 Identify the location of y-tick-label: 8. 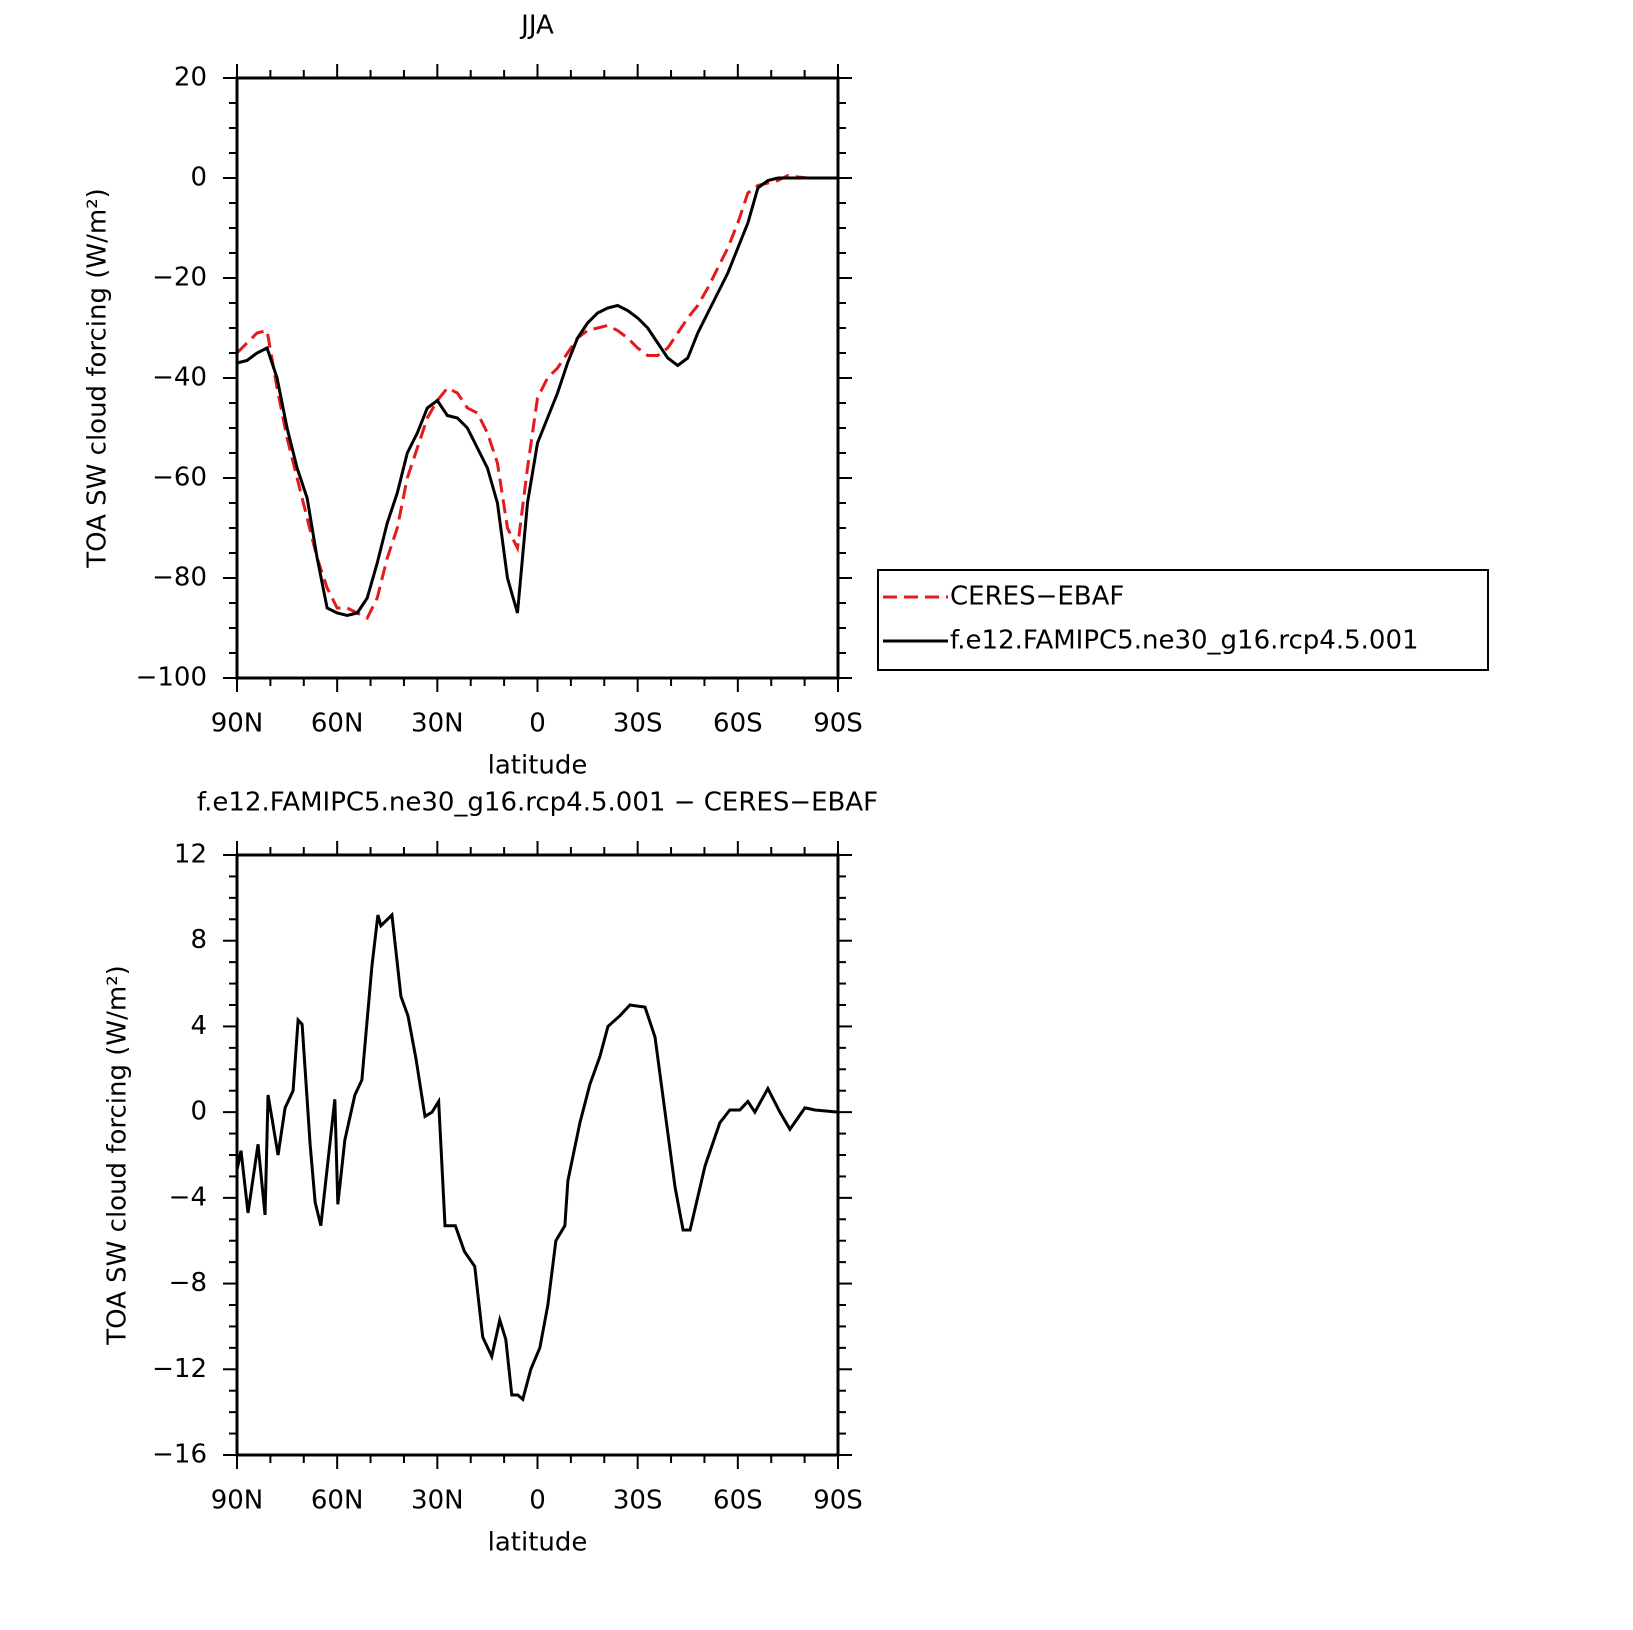
(198, 940).